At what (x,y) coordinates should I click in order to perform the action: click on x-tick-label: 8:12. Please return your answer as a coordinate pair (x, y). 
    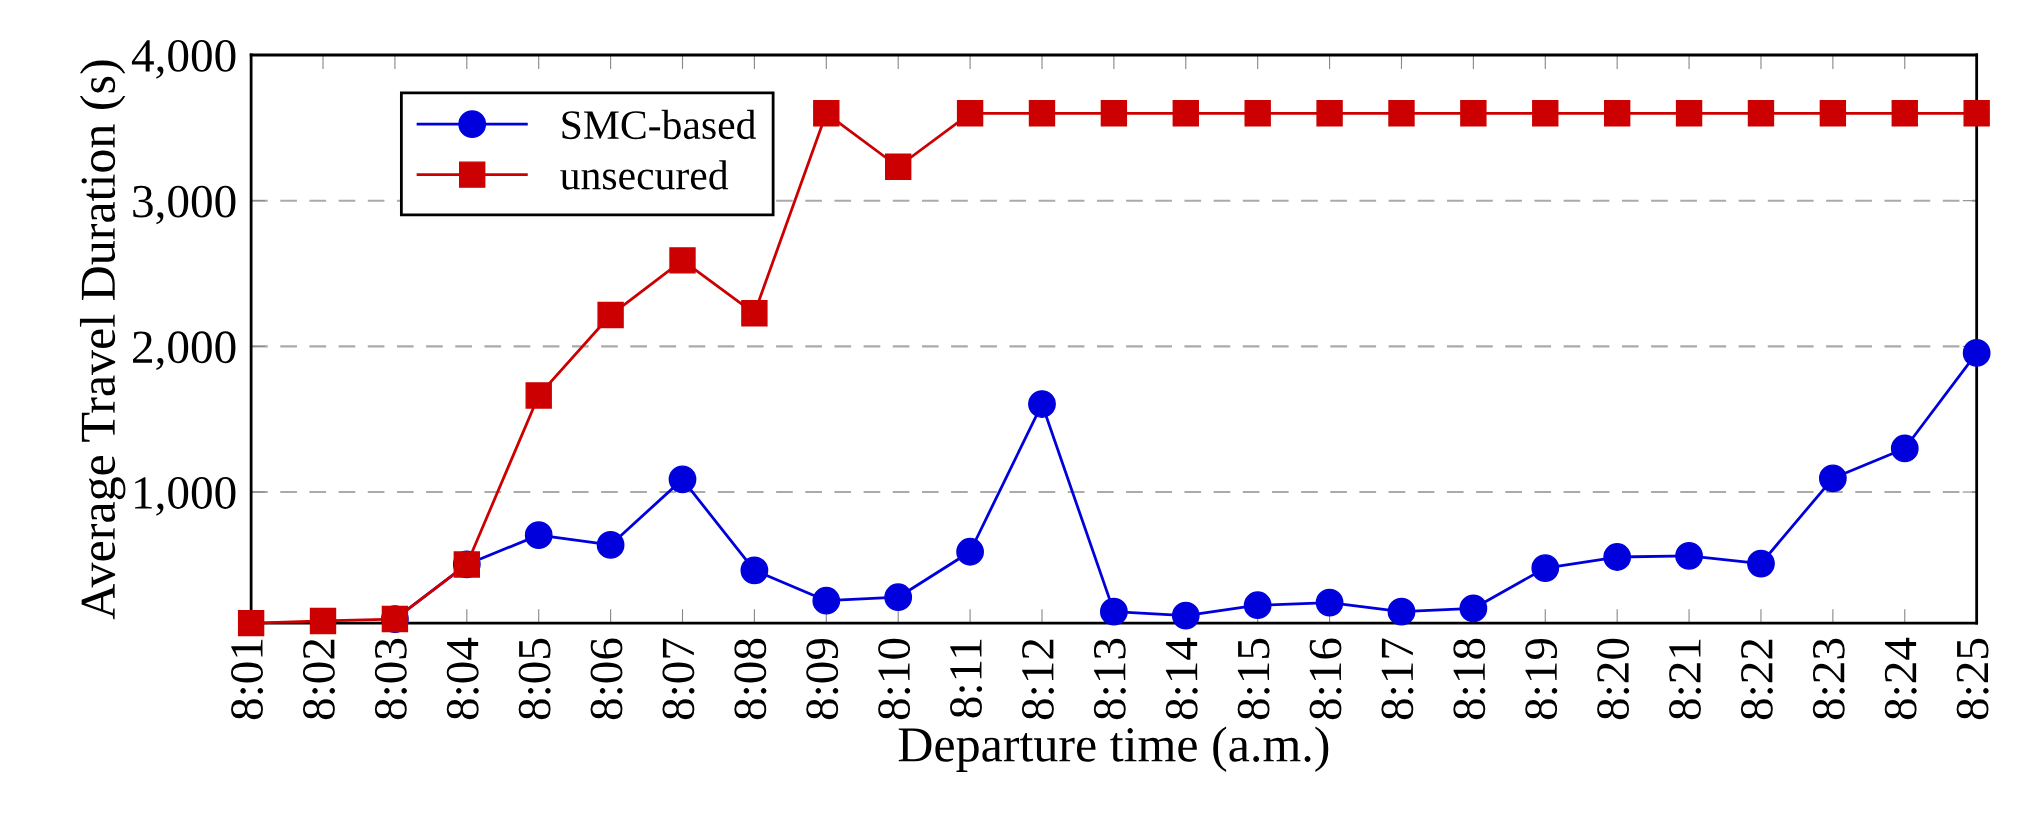
    Looking at the image, I should click on (1038, 679).